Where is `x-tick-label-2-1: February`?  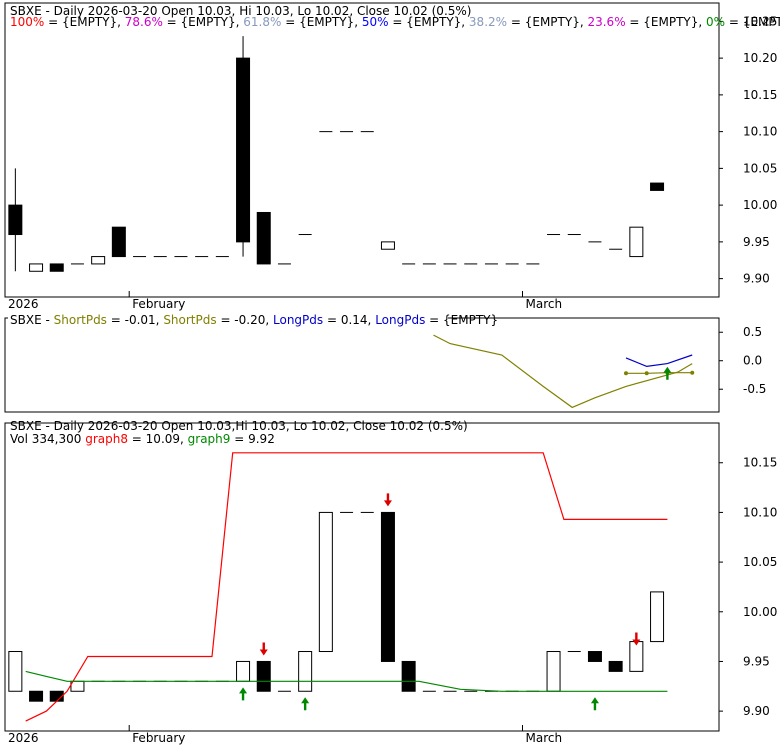 x-tick-label-2-1: February is located at coordinates (158, 738).